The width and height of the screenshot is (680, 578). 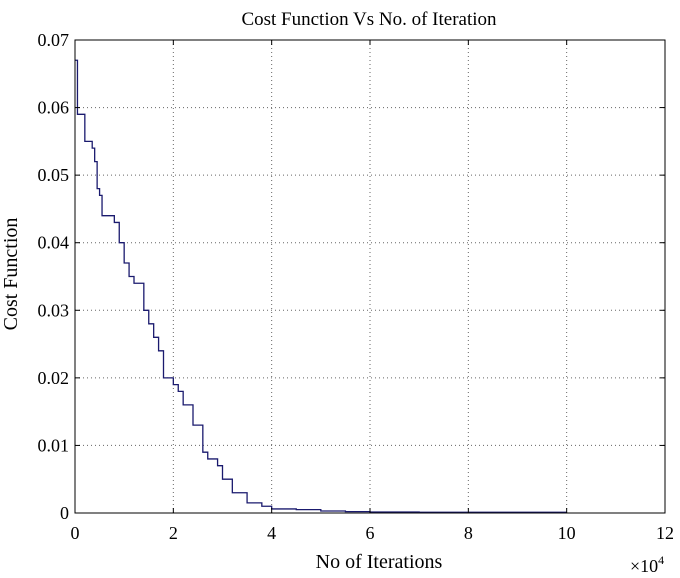 I want to click on x-tick-label: 0, so click(x=75, y=533).